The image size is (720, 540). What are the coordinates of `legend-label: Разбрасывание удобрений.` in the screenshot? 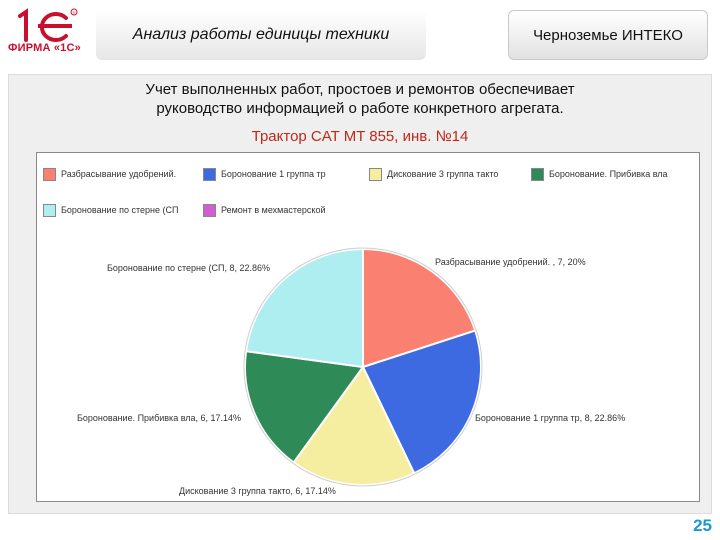 It's located at (119, 174).